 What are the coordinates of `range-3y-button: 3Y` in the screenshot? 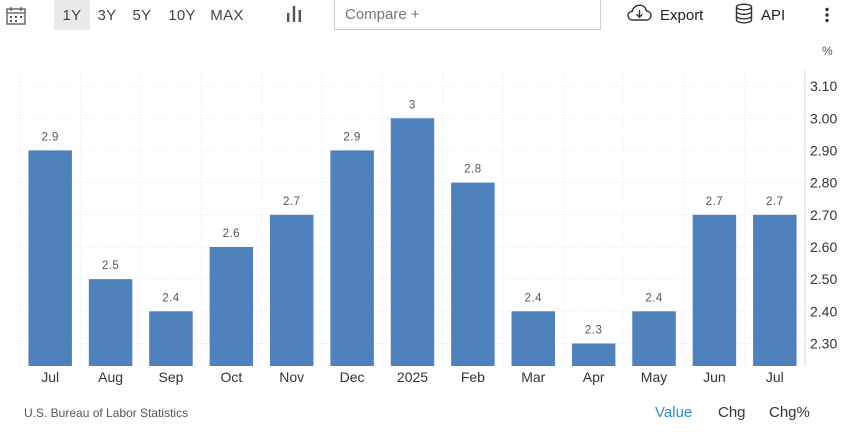 It's located at (107, 15).